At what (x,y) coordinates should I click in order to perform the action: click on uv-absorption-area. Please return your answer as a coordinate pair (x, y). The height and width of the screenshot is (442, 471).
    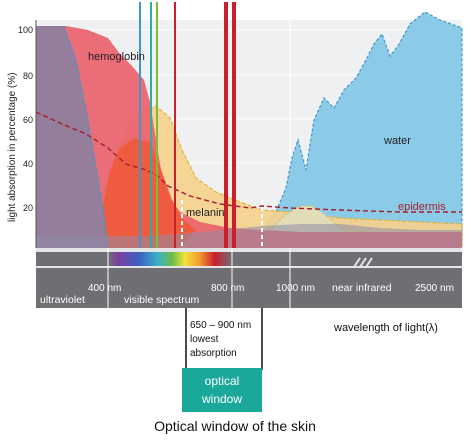
    Looking at the image, I should click on (72, 137).